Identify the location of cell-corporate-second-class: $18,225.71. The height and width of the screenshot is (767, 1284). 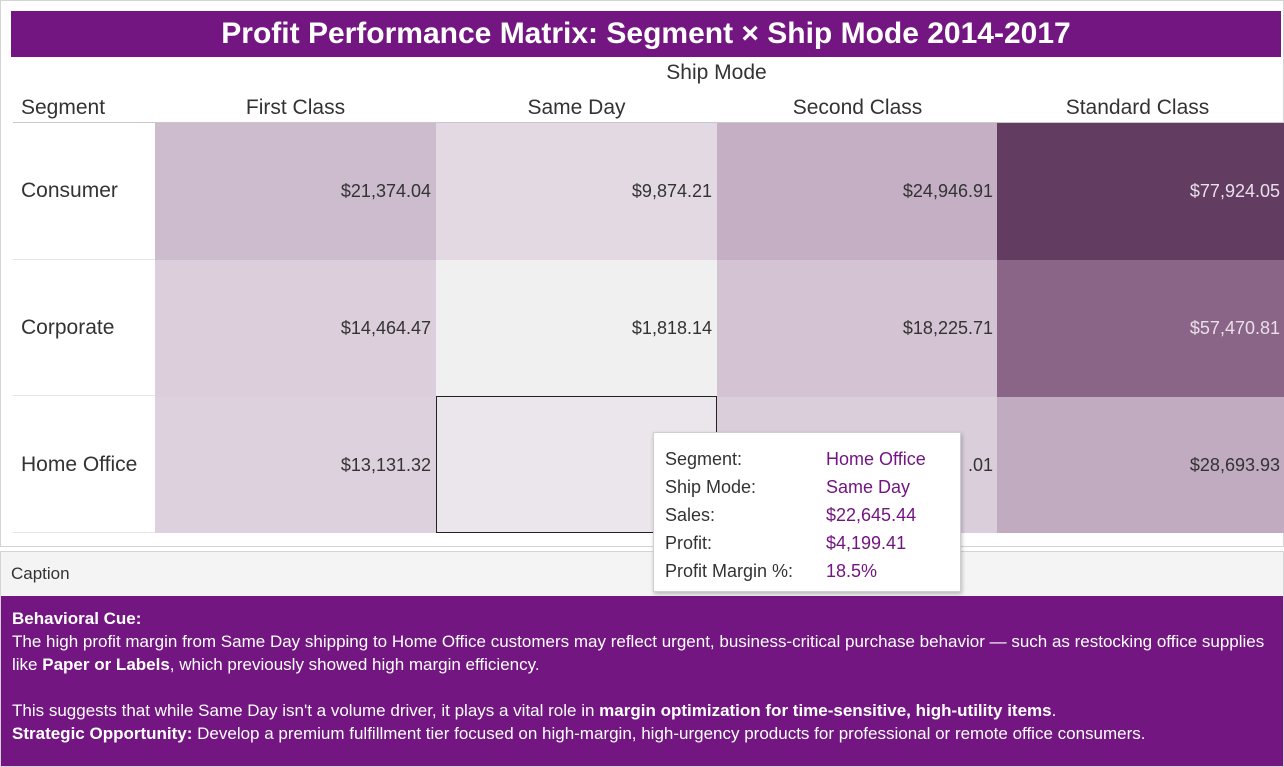
(857, 328).